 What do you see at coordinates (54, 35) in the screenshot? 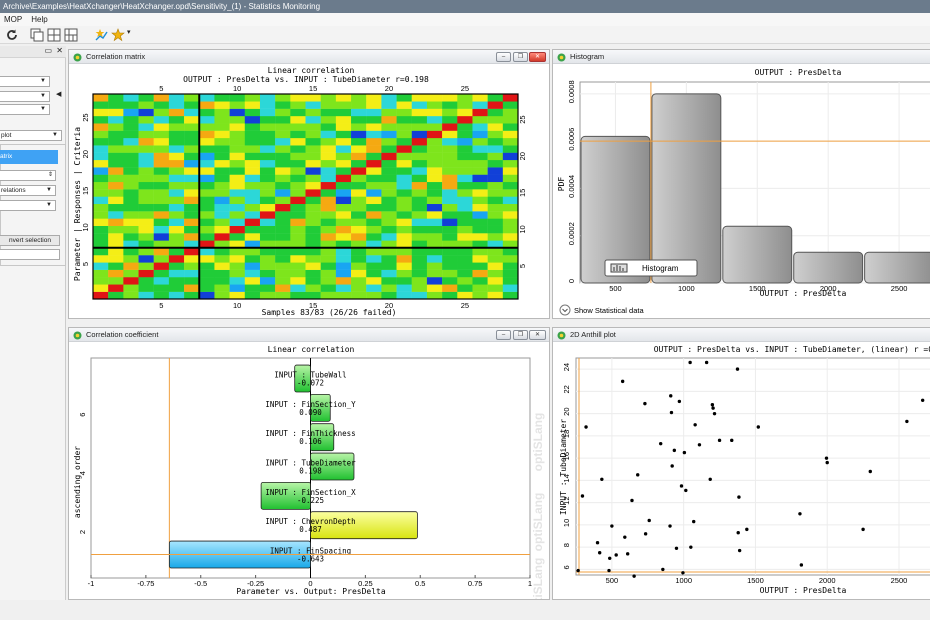
I see `quad-view-icon` at bounding box center [54, 35].